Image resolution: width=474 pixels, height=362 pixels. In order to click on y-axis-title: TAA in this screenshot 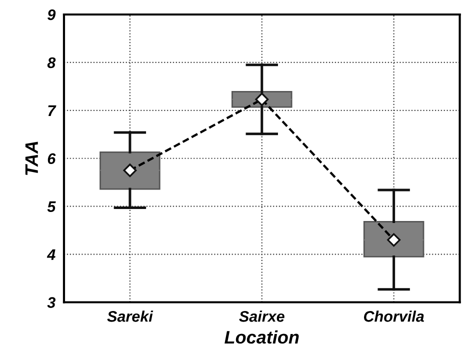, I will do `click(31, 158)`.